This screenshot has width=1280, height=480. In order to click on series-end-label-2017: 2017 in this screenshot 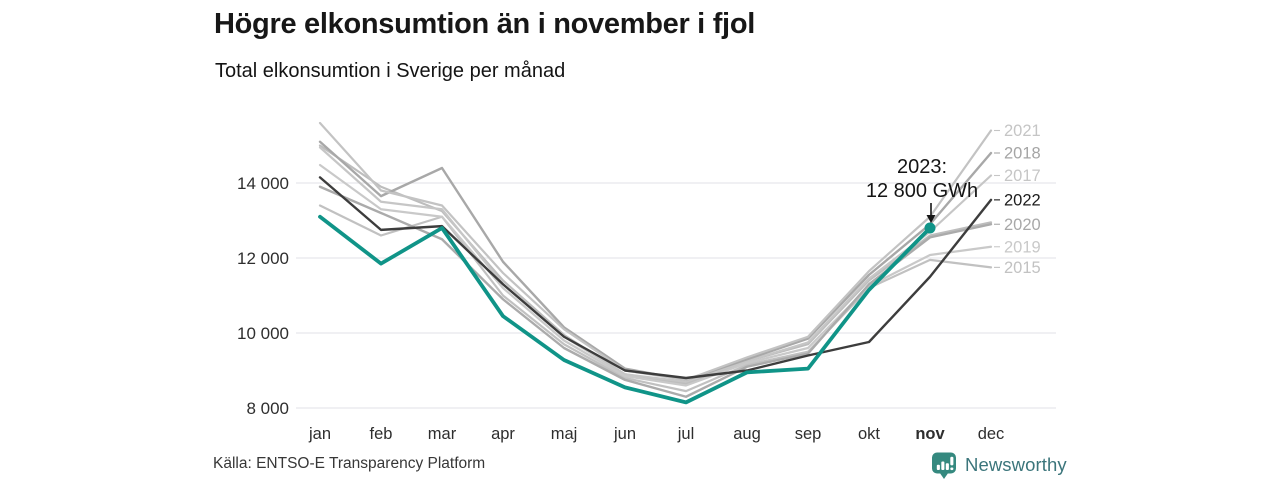, I will do `click(1022, 176)`.